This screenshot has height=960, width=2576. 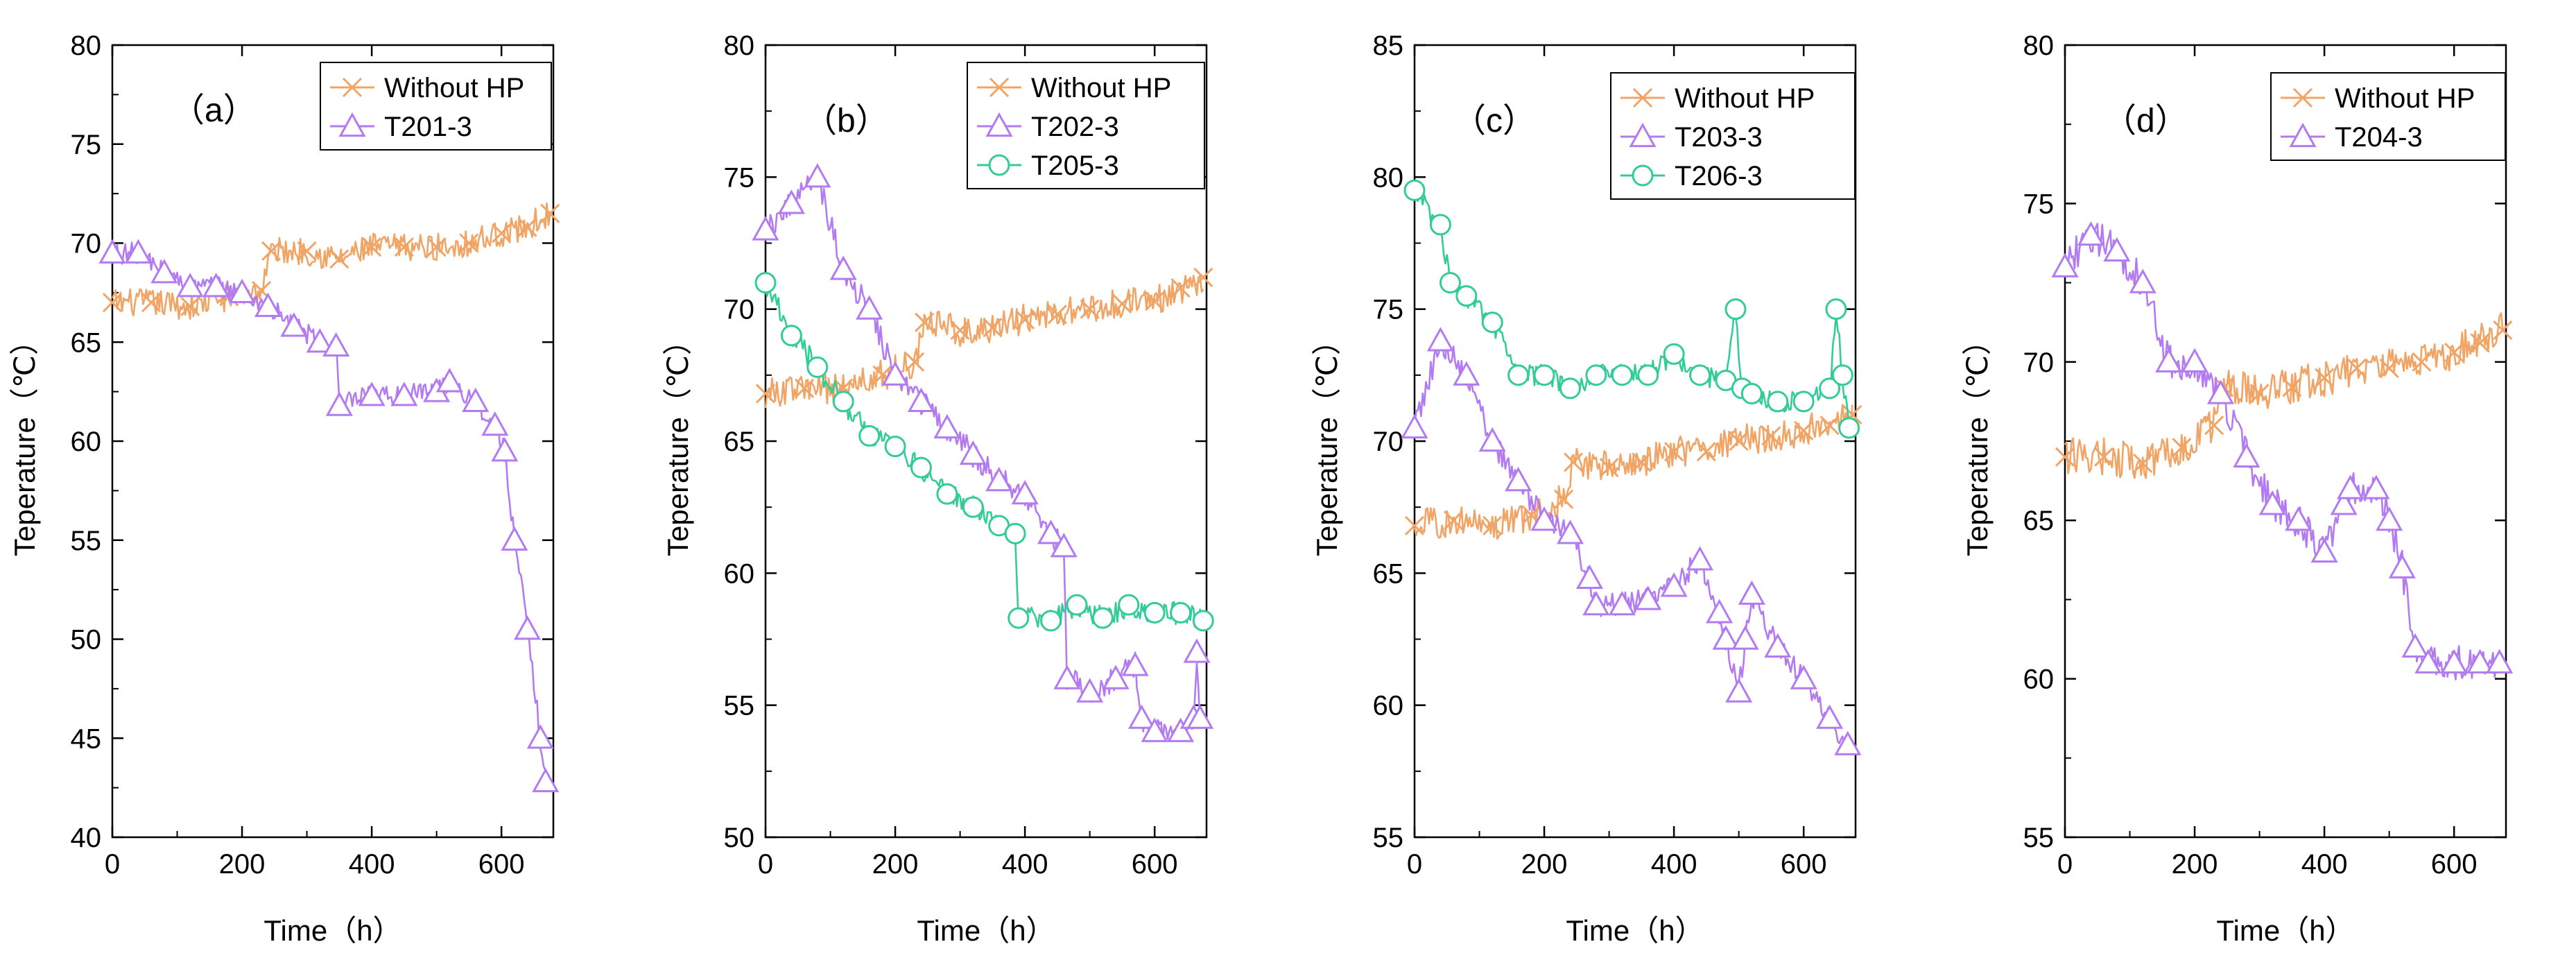 I want to click on y-tick-label: 75, so click(x=1388, y=310).